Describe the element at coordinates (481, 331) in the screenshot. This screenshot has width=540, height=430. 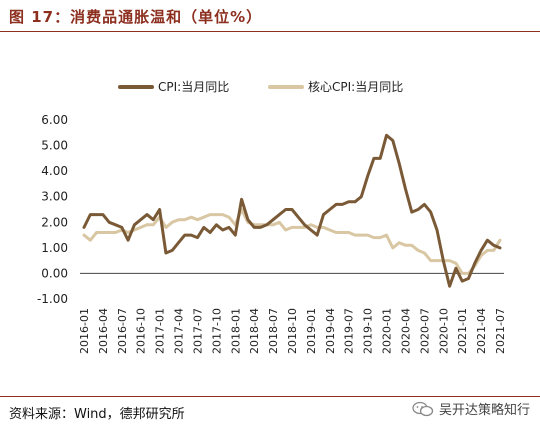
I see `x-tick-label: 2021-04` at that location.